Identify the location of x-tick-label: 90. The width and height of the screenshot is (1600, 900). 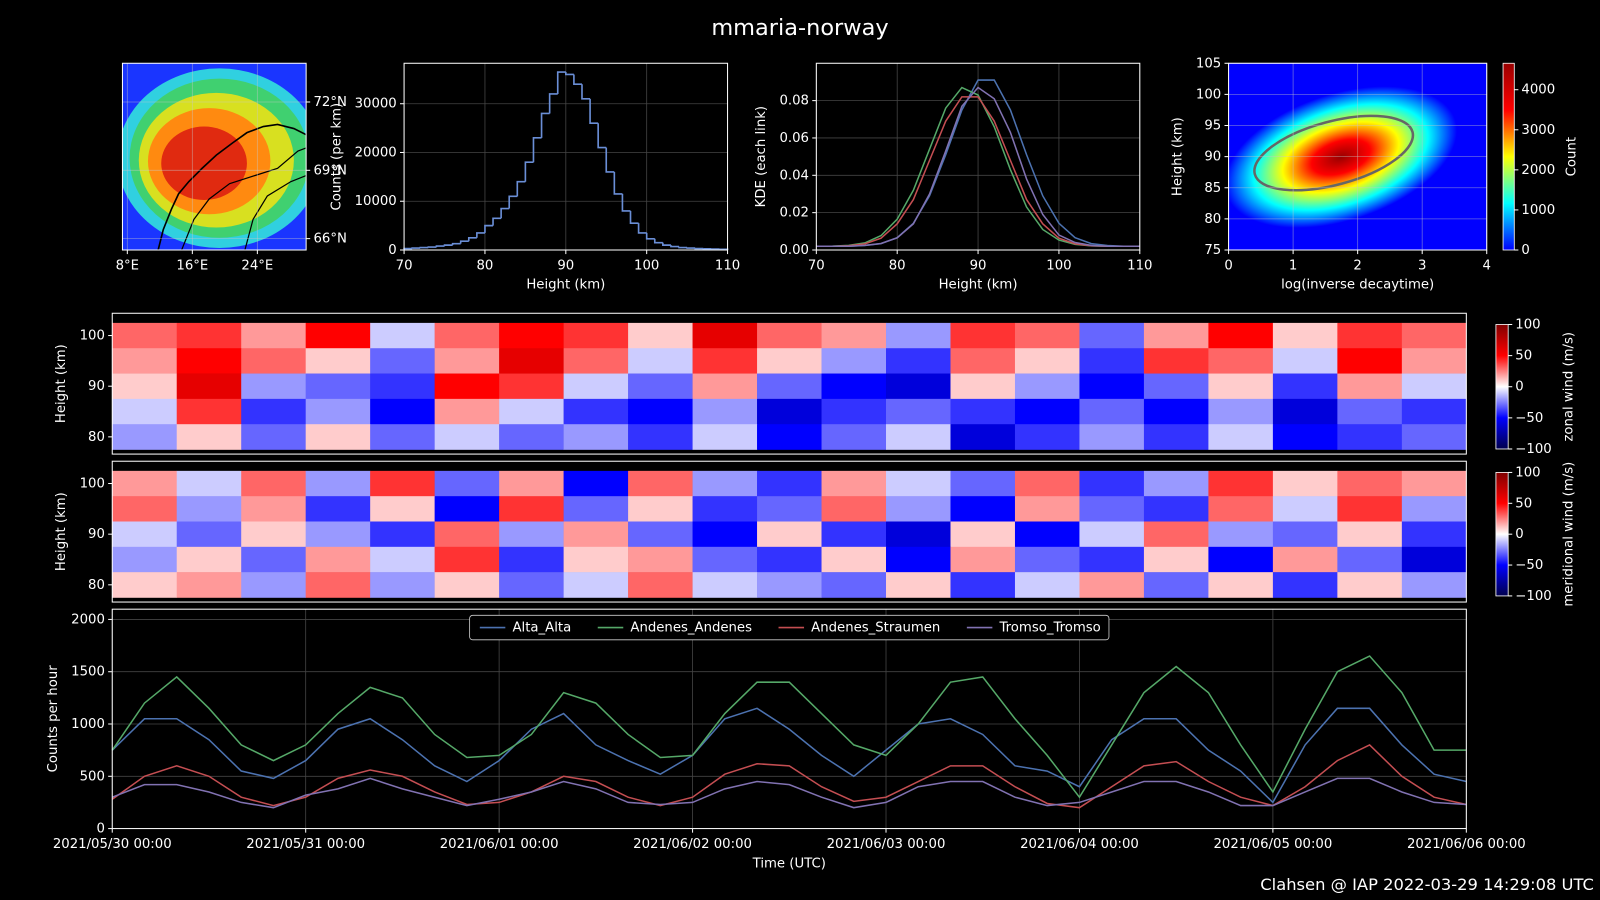
(565, 265).